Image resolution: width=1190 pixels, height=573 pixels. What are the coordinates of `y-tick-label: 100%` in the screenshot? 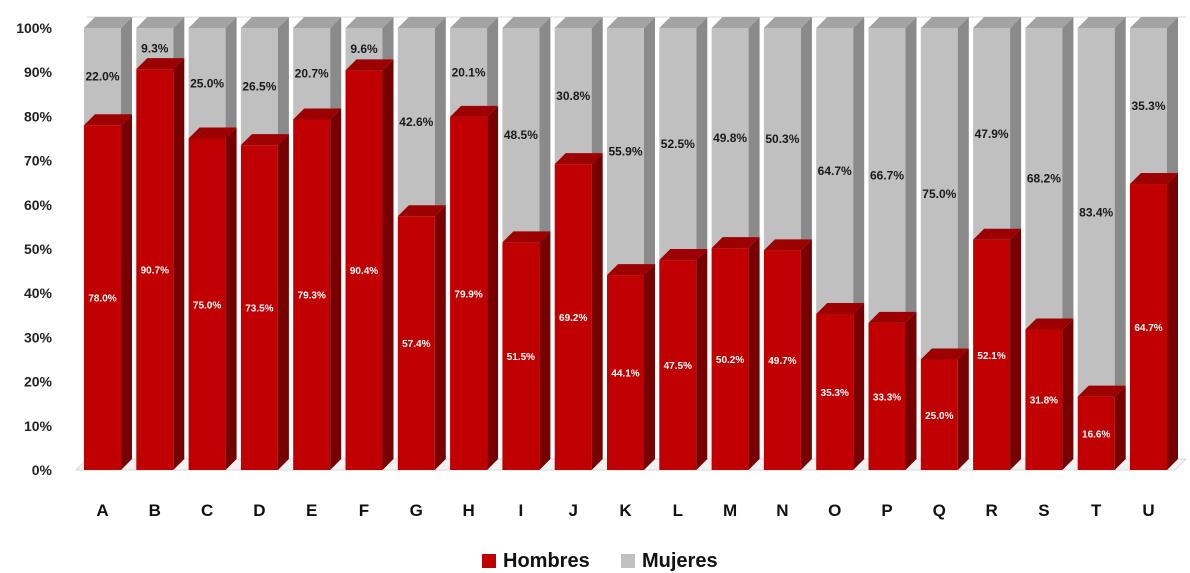 It's located at (34, 28).